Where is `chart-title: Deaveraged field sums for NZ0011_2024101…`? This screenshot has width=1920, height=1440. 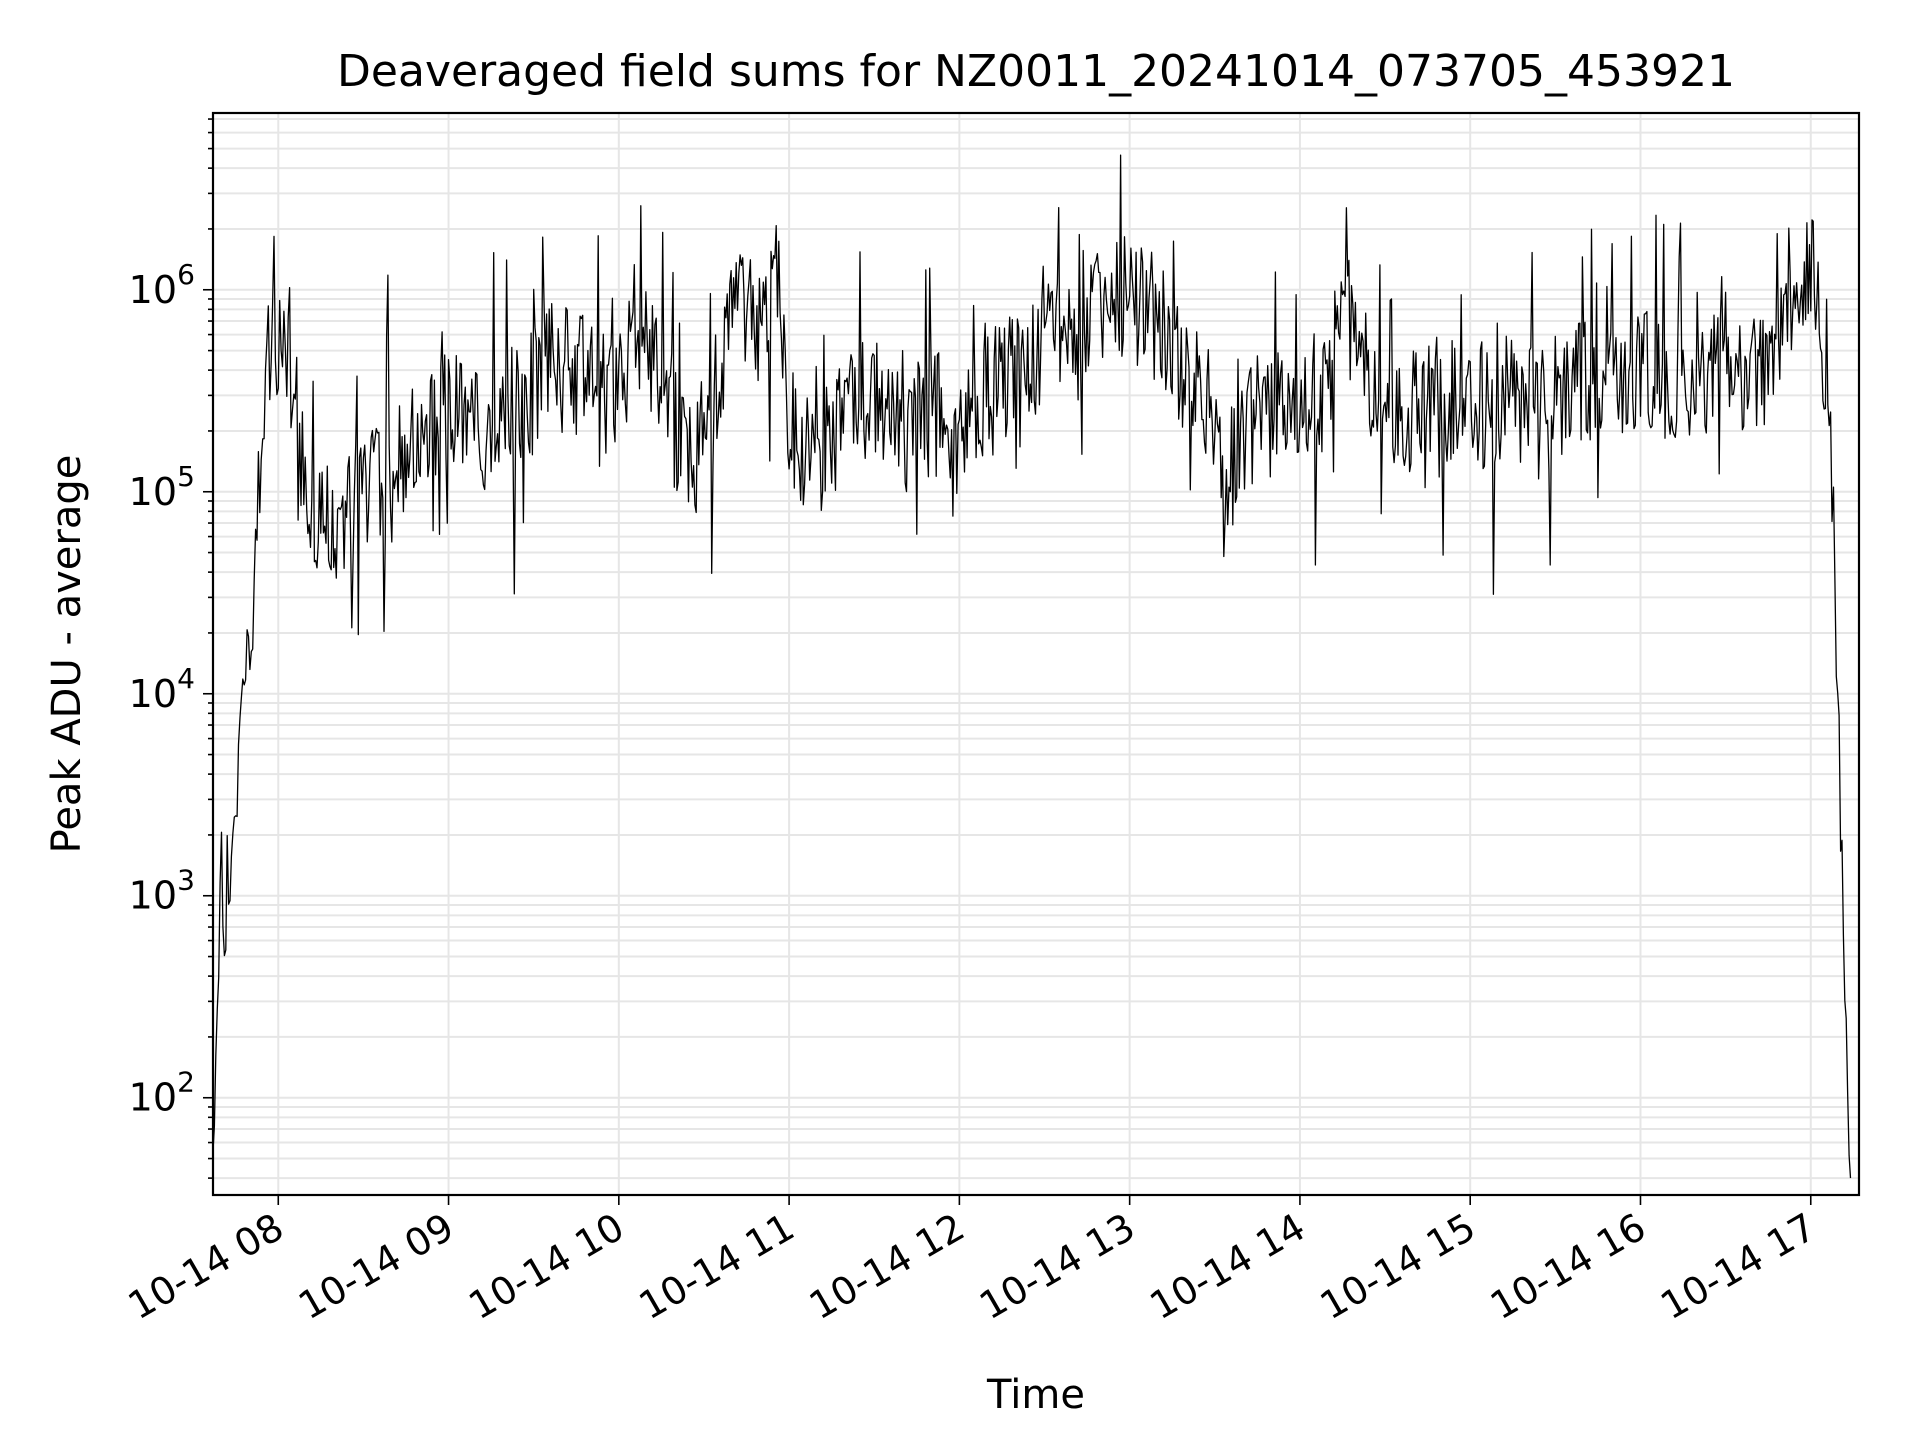
chart-title: Deaveraged field sums for NZ0011_2024101… is located at coordinates (1036, 71).